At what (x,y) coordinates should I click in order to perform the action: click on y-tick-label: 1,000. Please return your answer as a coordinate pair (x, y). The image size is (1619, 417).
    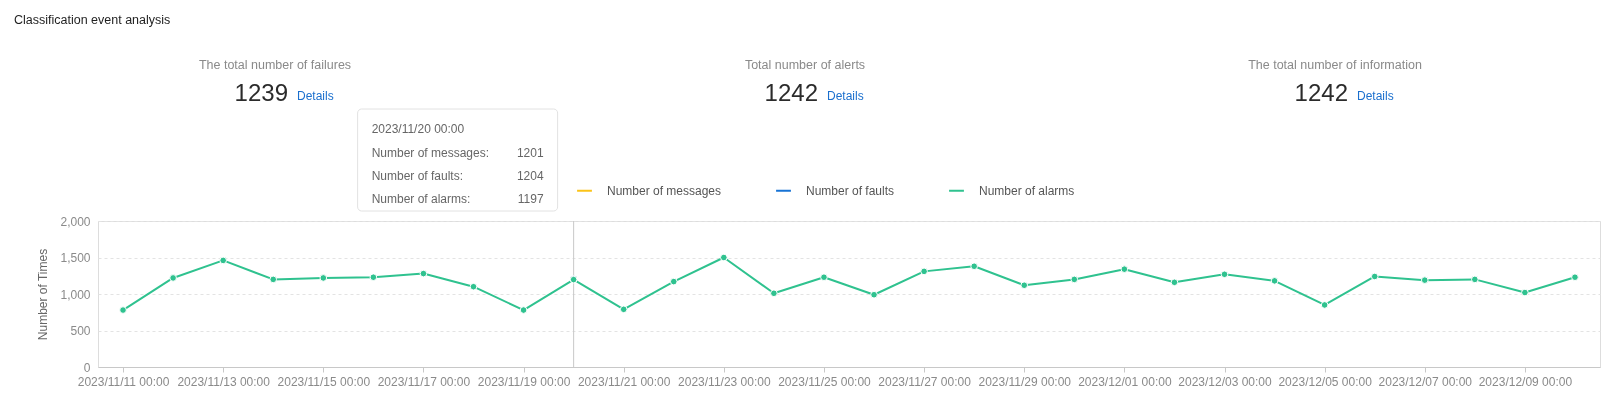
    Looking at the image, I should click on (75, 294).